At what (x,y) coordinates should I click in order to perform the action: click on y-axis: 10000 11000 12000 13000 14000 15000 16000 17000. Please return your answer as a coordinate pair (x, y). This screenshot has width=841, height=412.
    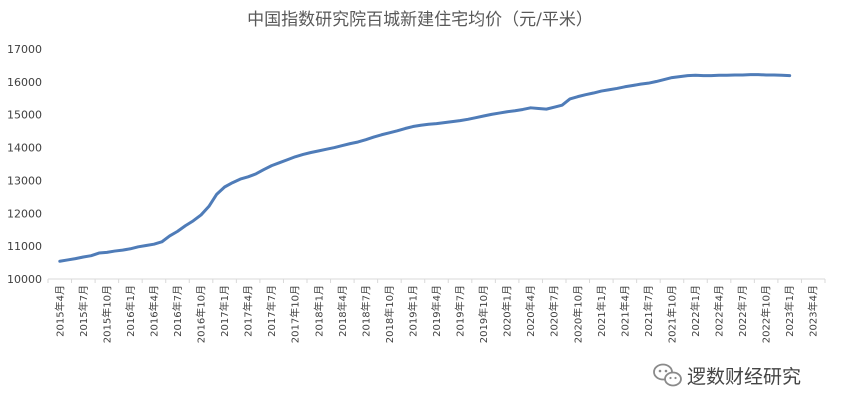
    Looking at the image, I should click on (24, 164).